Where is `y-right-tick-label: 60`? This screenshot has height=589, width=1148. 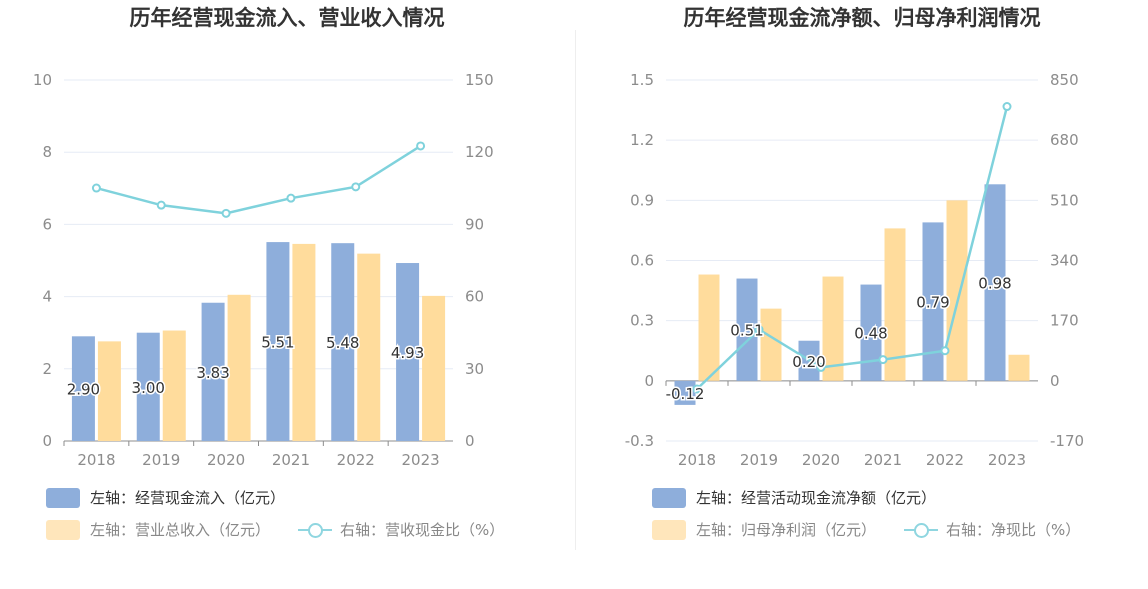
y-right-tick-label: 60 is located at coordinates (474, 297).